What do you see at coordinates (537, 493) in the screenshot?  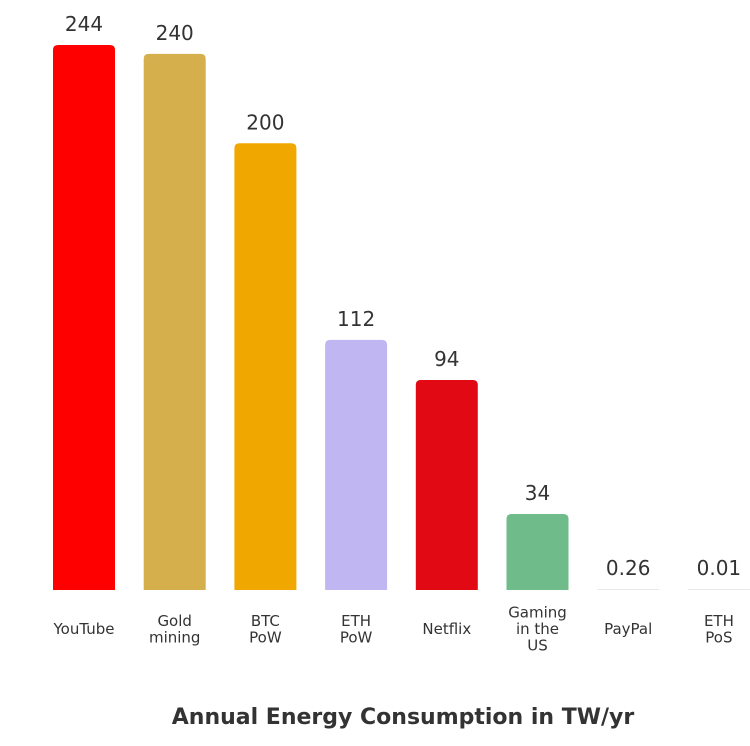 I see `value-label-gaming-in-the-us: 34` at bounding box center [537, 493].